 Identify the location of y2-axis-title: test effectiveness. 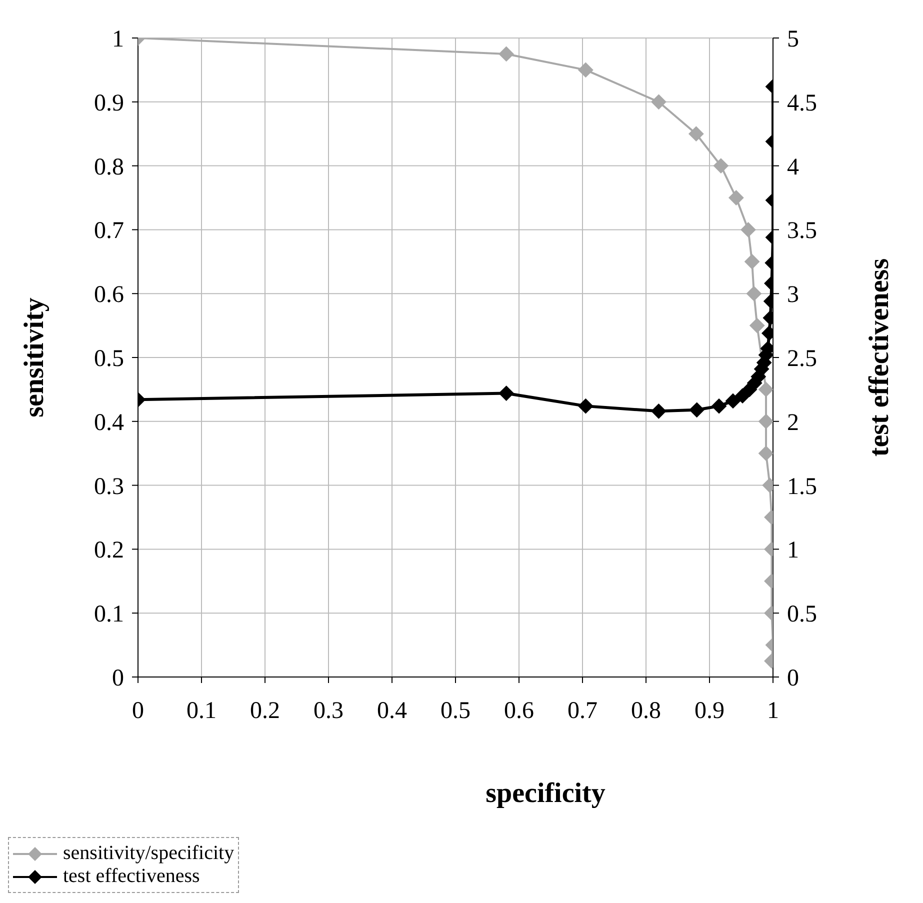
(879, 357).